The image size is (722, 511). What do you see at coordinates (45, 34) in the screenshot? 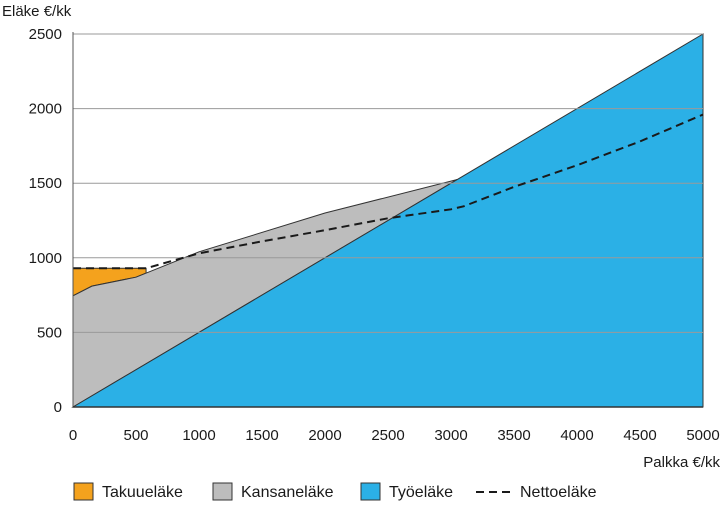
I see `y-tick-label: 2500` at bounding box center [45, 34].